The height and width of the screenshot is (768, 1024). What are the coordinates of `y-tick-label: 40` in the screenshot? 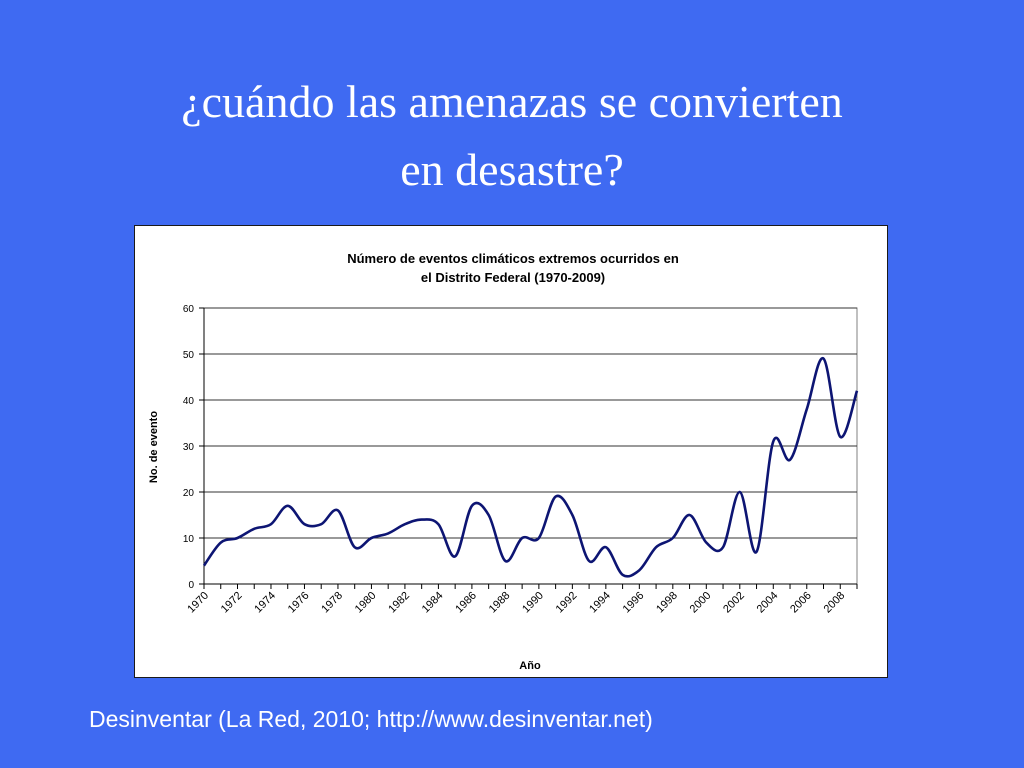 It's located at (189, 401).